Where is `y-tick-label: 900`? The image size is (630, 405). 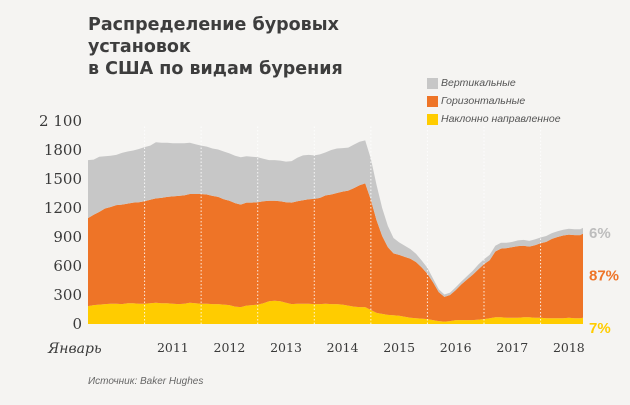 y-tick-label: 900 is located at coordinates (67, 237).